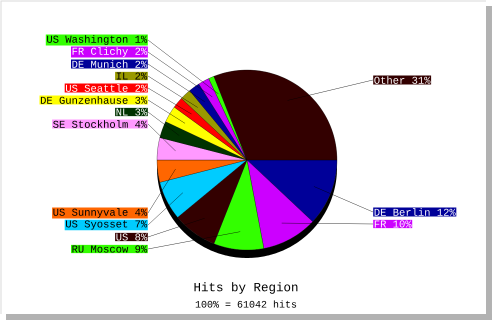 Image resolution: width=492 pixels, height=320 pixels. I want to click on text: Hits by Region, so click(246, 288).